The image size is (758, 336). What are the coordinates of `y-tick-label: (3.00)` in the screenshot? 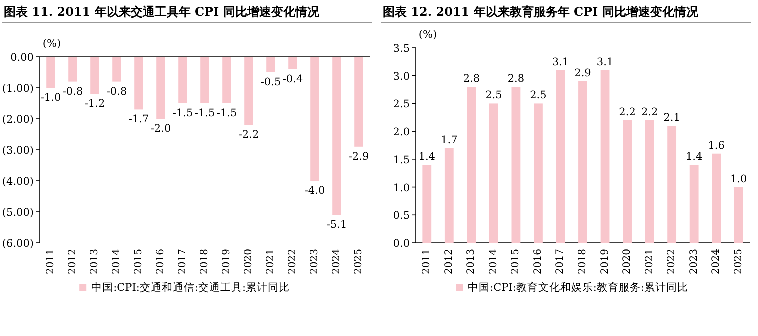 It's located at (18, 151).